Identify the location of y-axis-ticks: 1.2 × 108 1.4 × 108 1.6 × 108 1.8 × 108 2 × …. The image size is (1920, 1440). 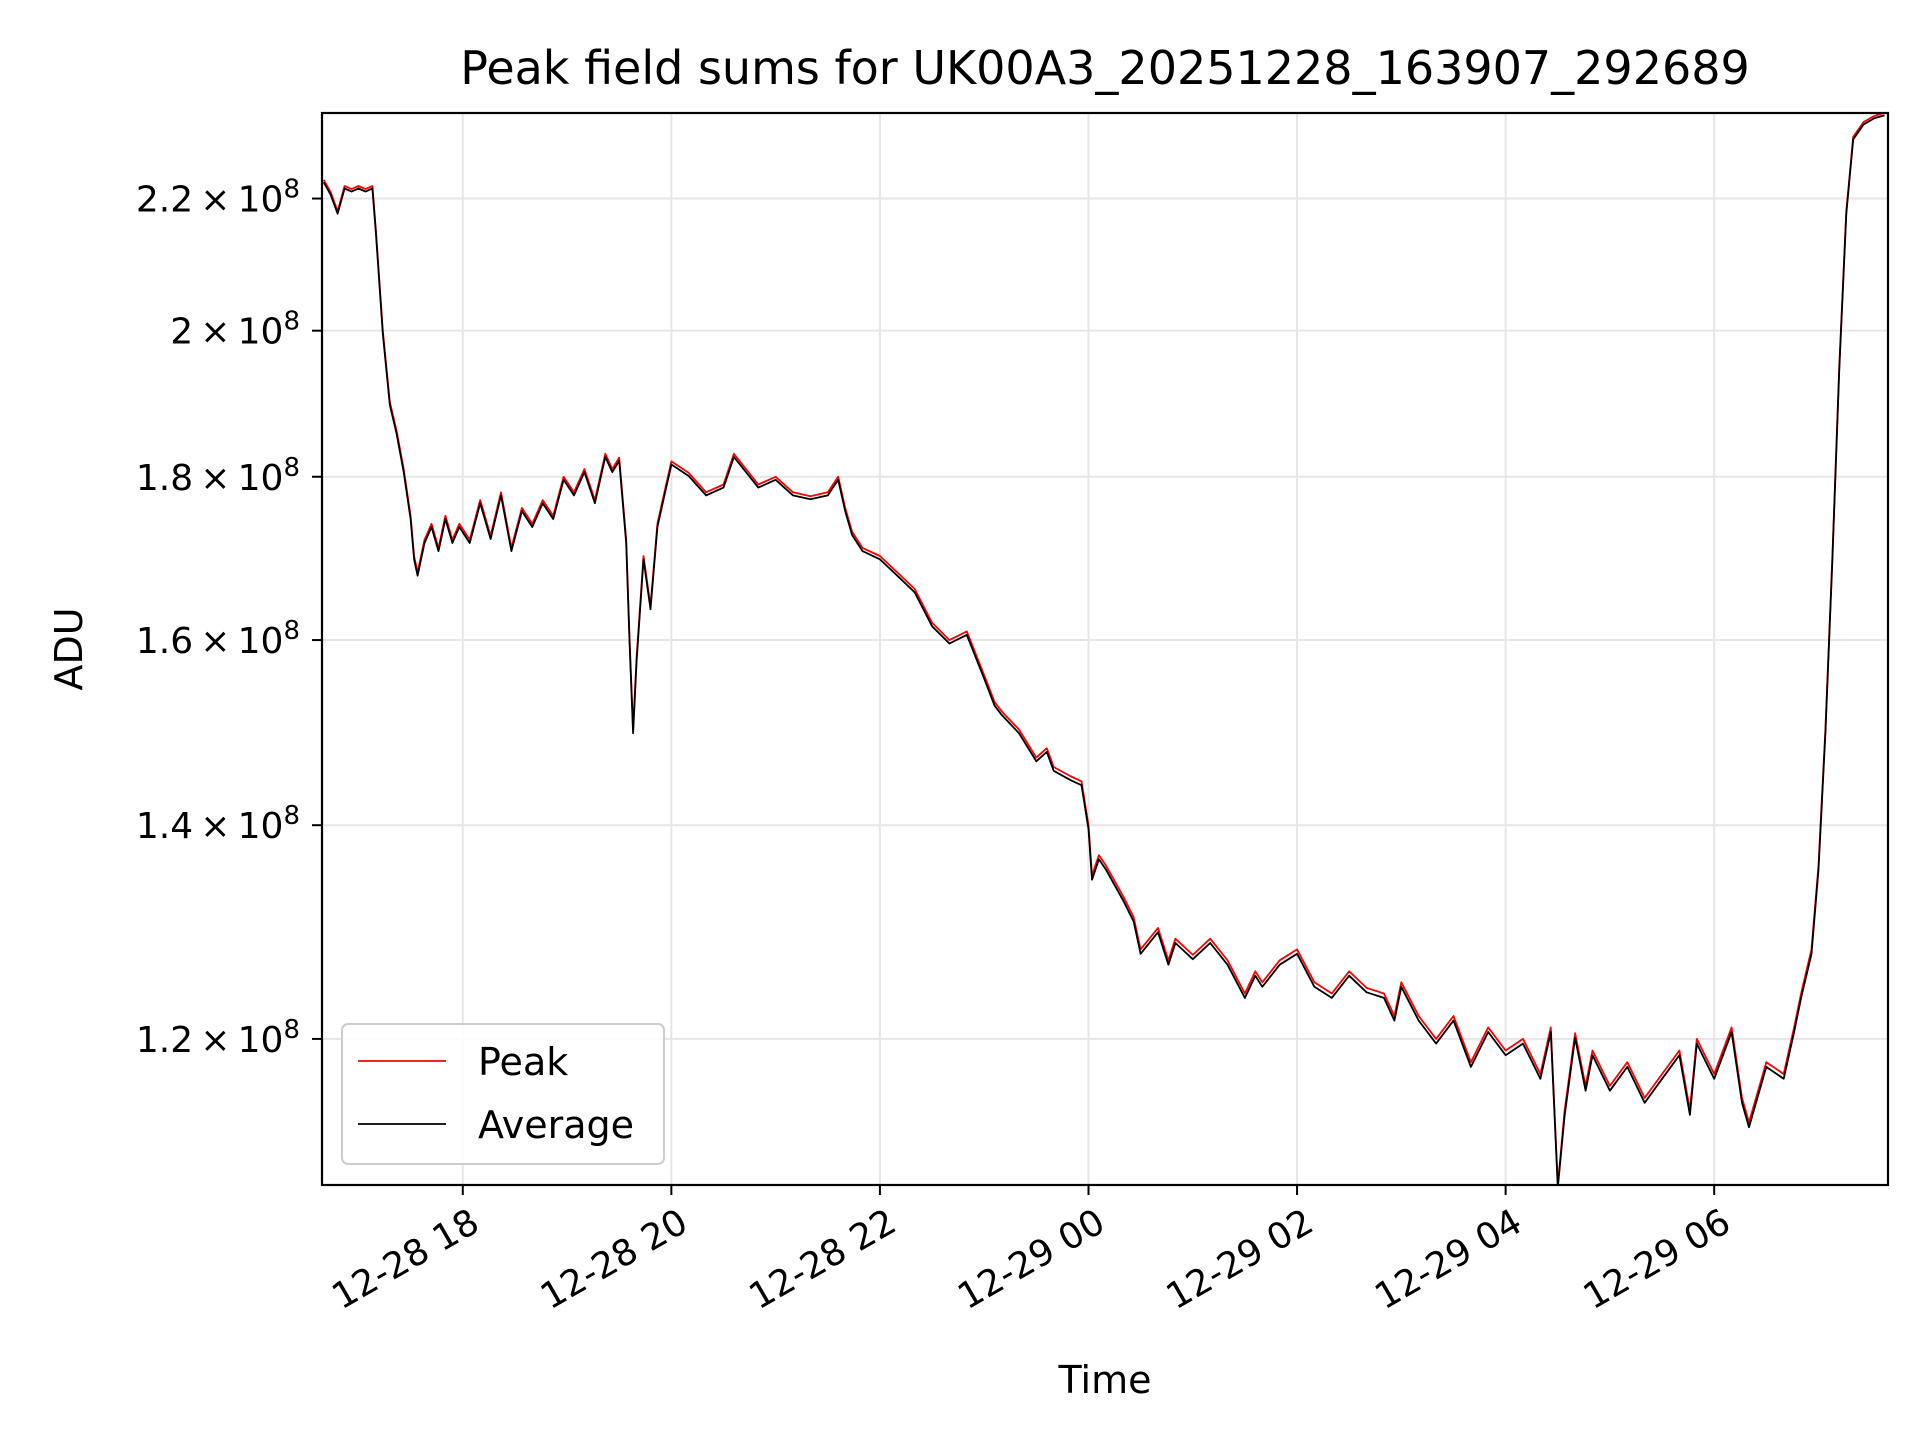
(229, 618).